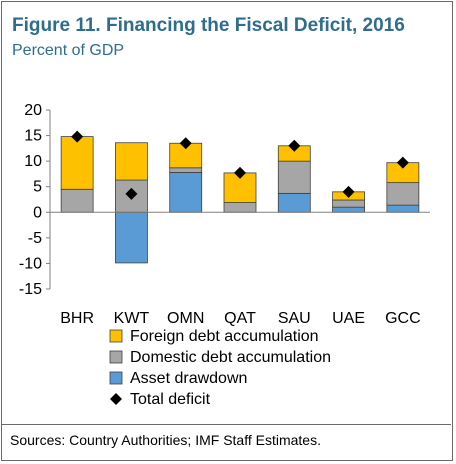 This screenshot has height=464, width=456. What do you see at coordinates (403, 194) in the screenshot?
I see `bar-domestic-gcc` at bounding box center [403, 194].